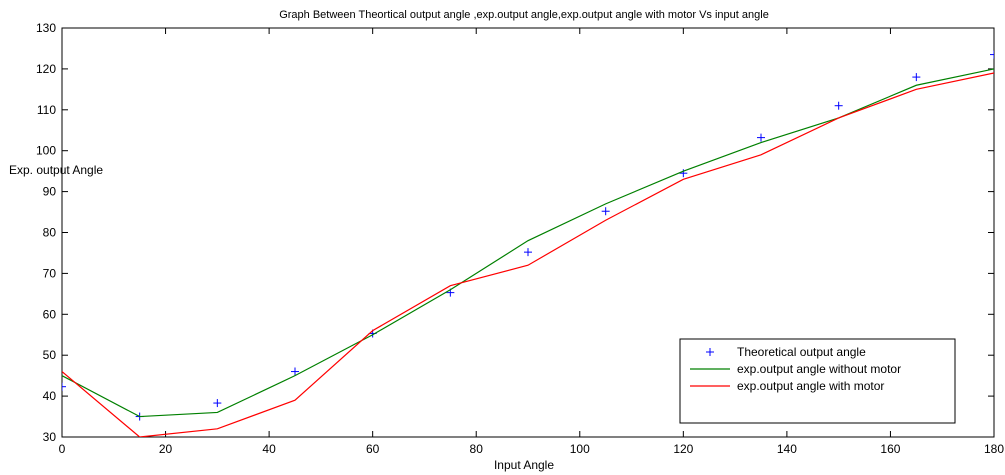 Image resolution: width=1005 pixels, height=475 pixels. I want to click on y-tick-label: 50, so click(50, 355).